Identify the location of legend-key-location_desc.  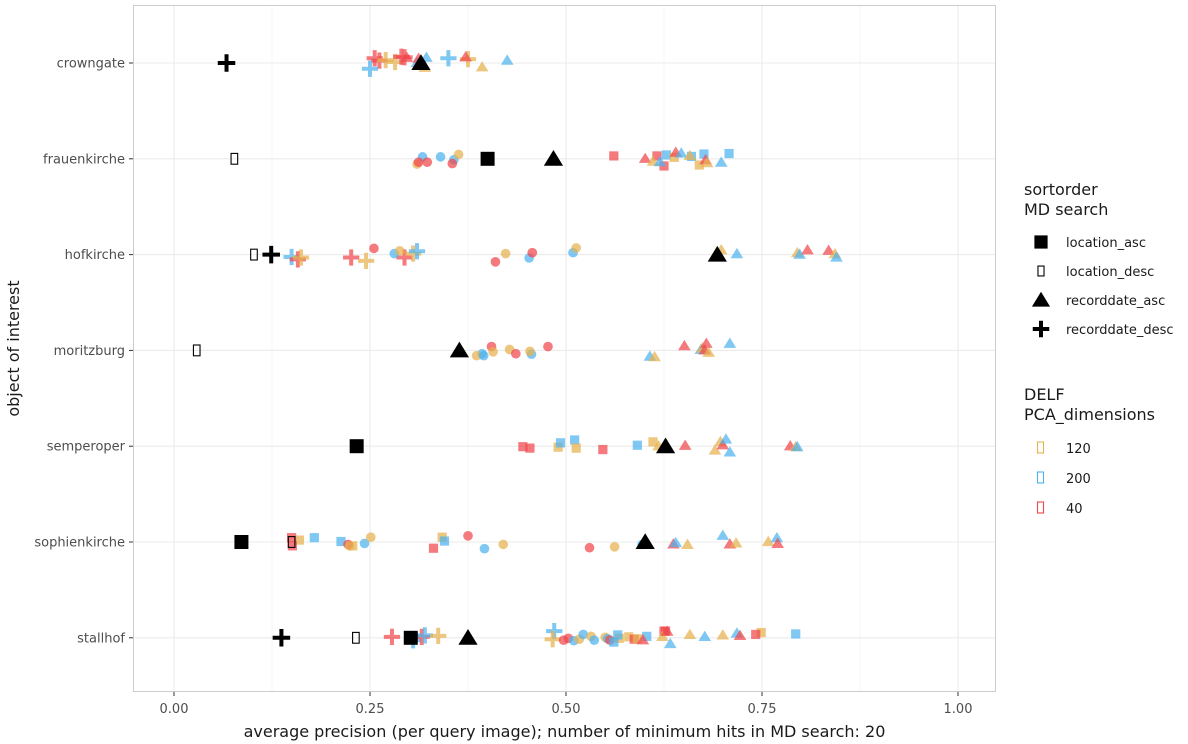
(1041, 271).